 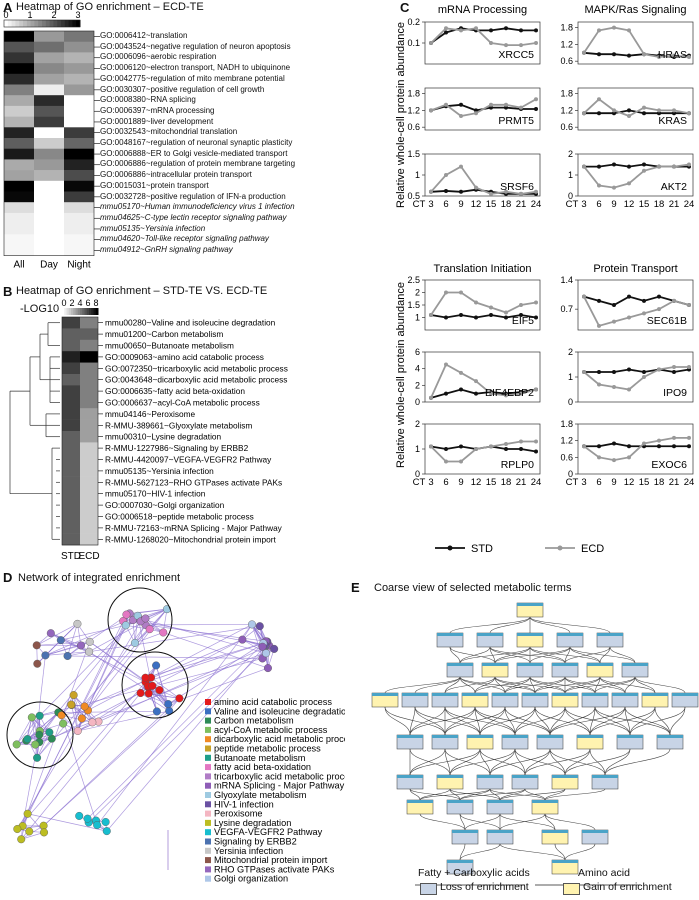 What do you see at coordinates (521, 482) in the screenshot?
I see `x-tick-label: 21` at bounding box center [521, 482].